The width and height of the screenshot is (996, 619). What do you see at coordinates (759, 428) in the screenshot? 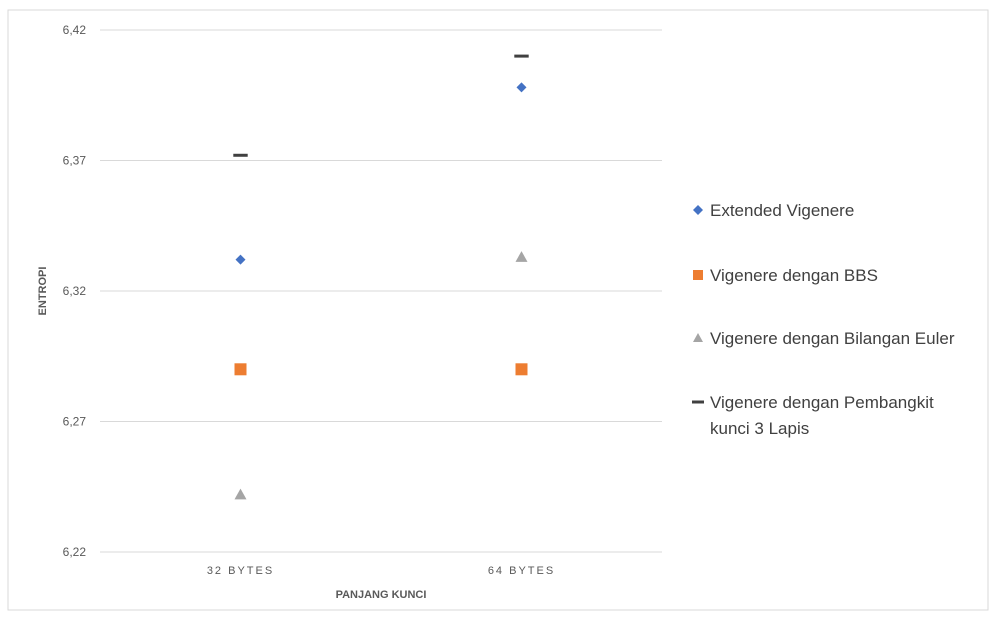
I see `legend-label-line: kunci 3 Lapis` at bounding box center [759, 428].